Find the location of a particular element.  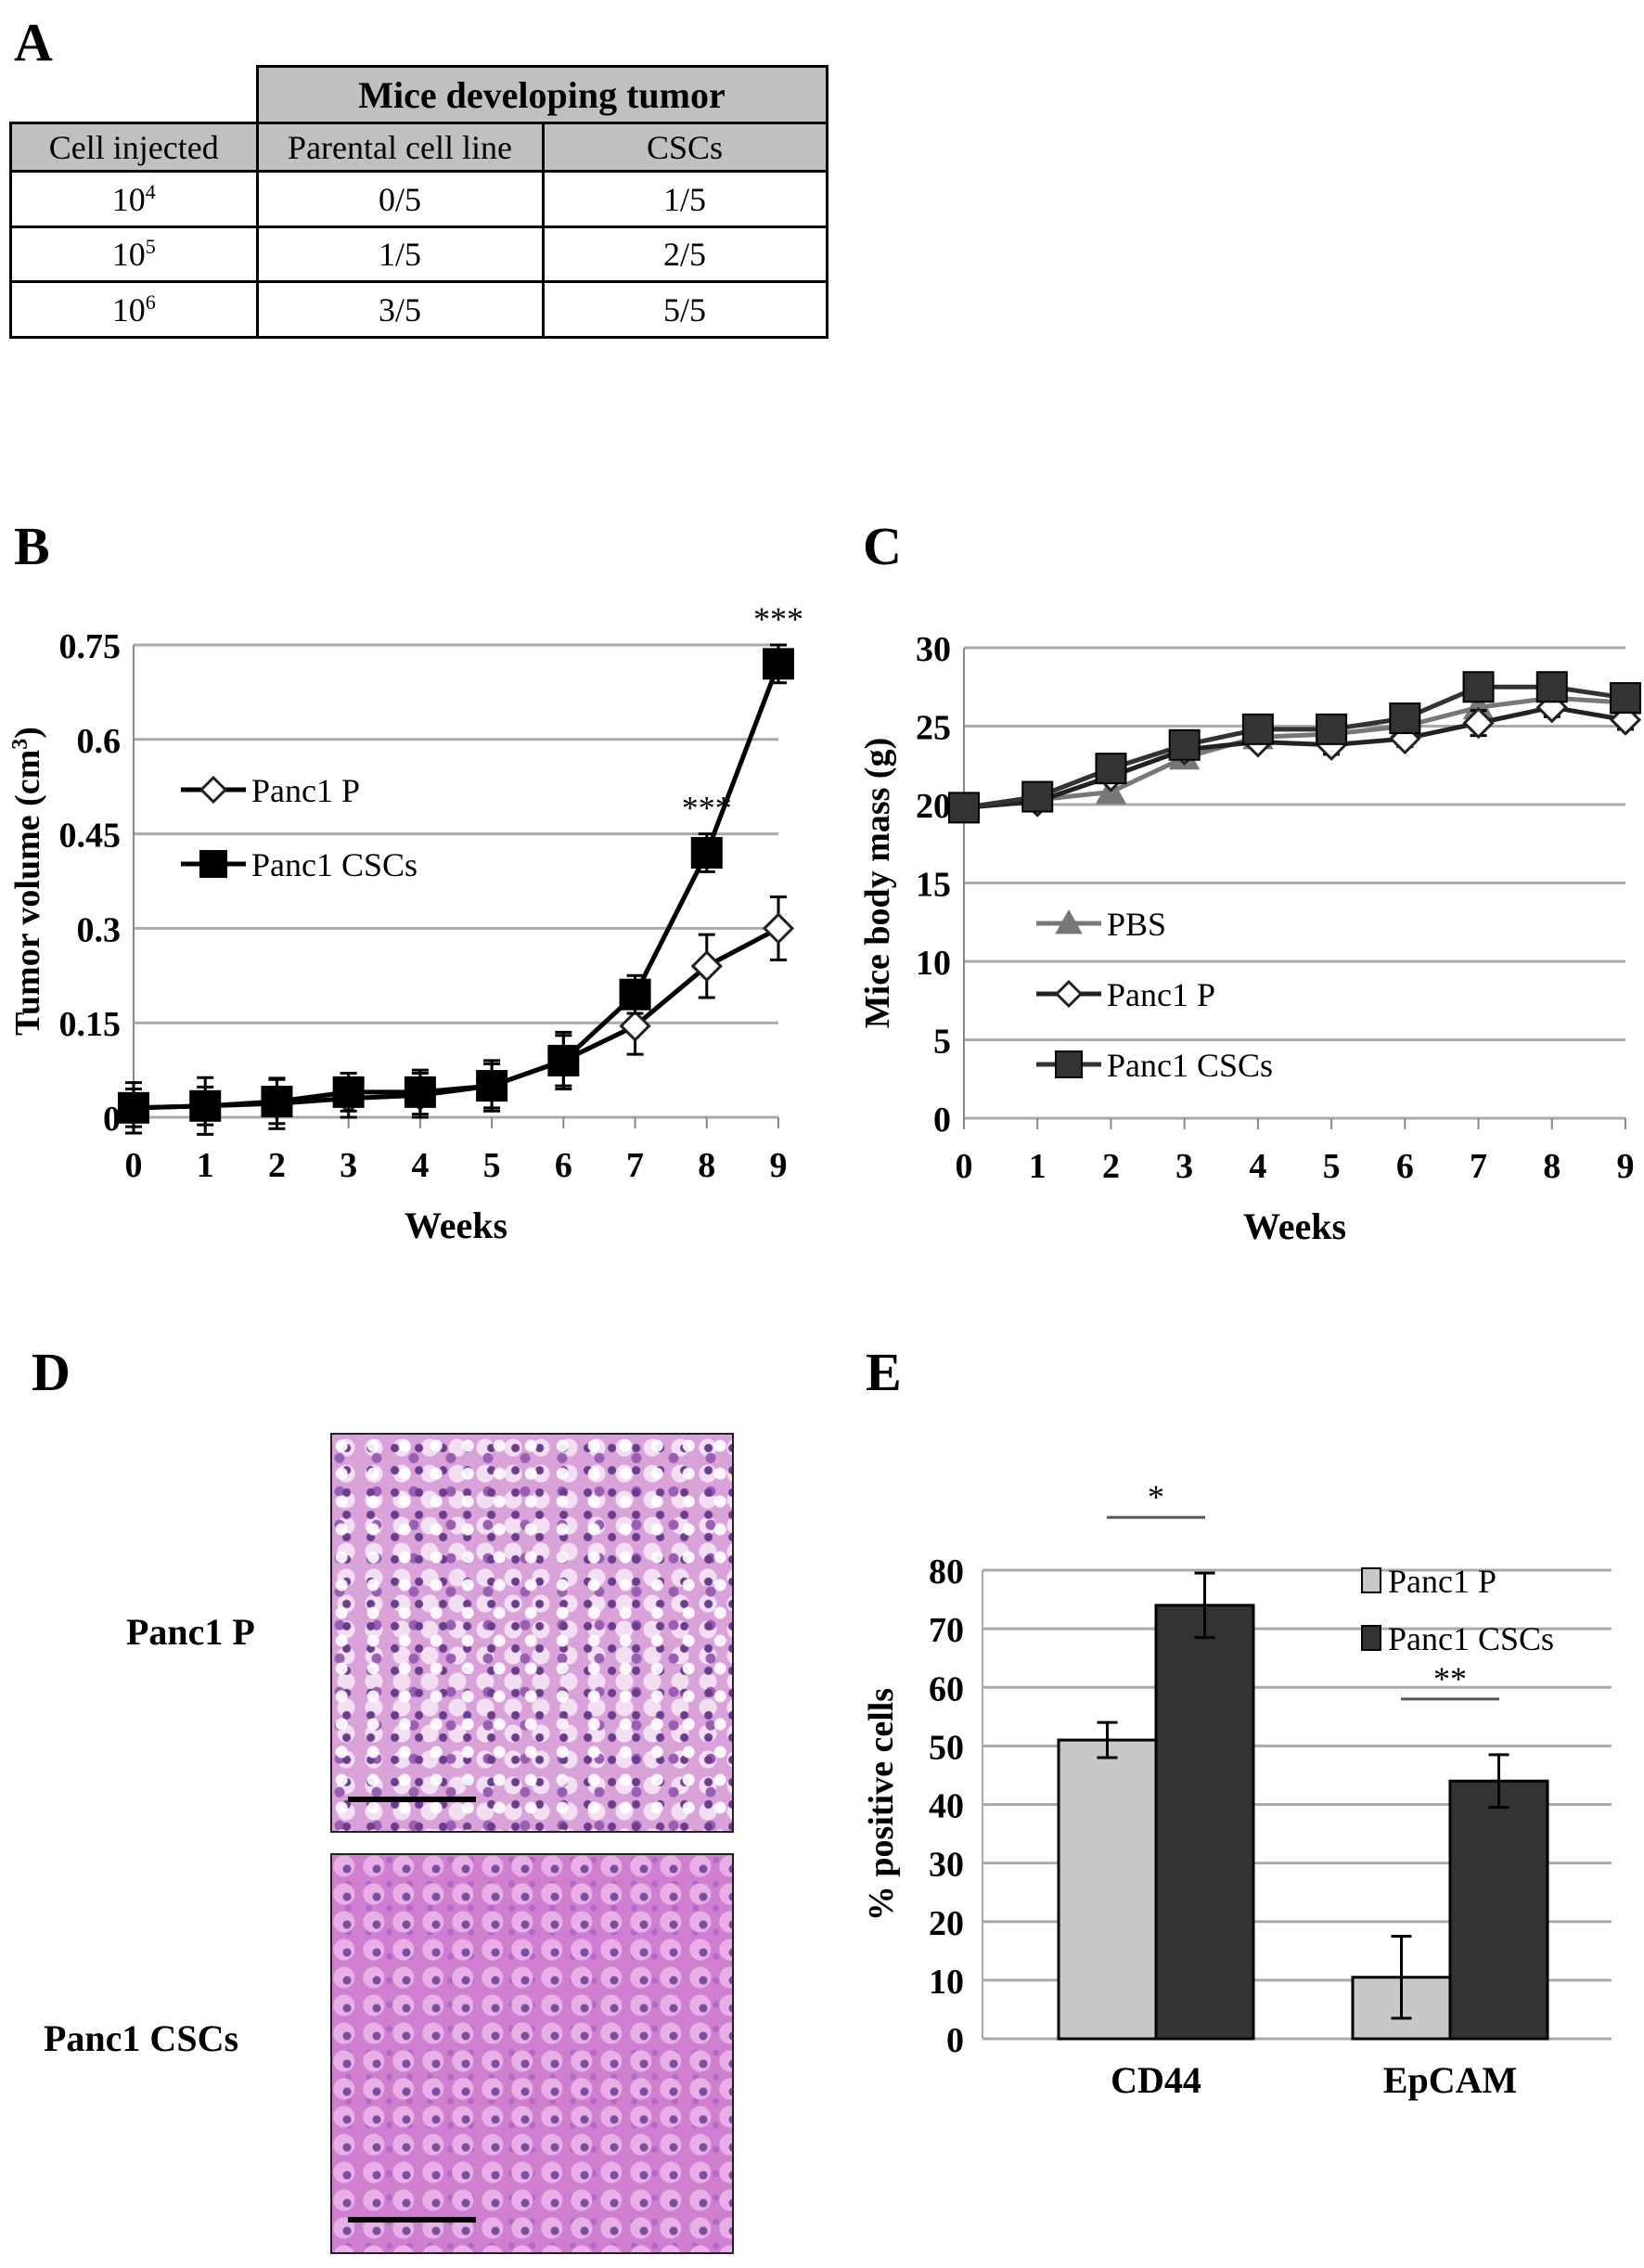

histology-image-panc1-p is located at coordinates (532, 1633).